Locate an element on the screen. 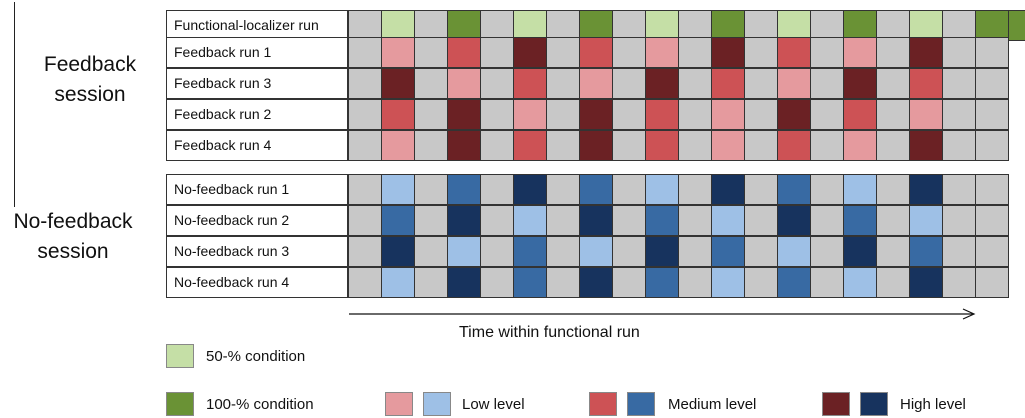  legend-label-low: Low level is located at coordinates (493, 404).